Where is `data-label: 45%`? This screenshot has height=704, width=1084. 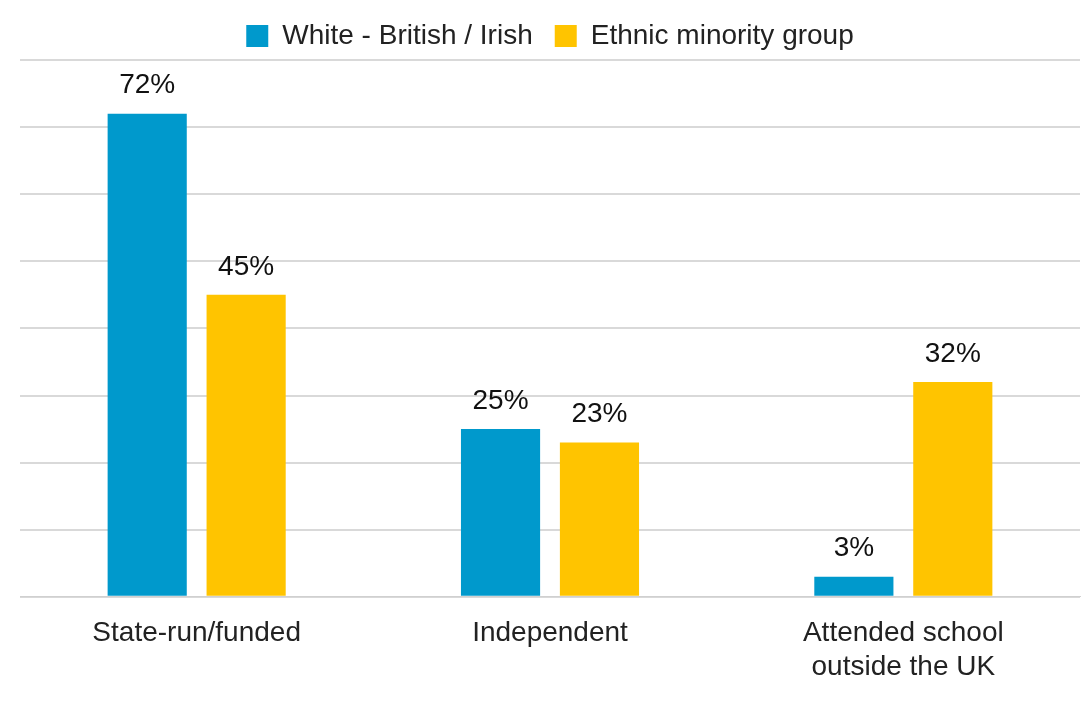 data-label: 45% is located at coordinates (246, 265).